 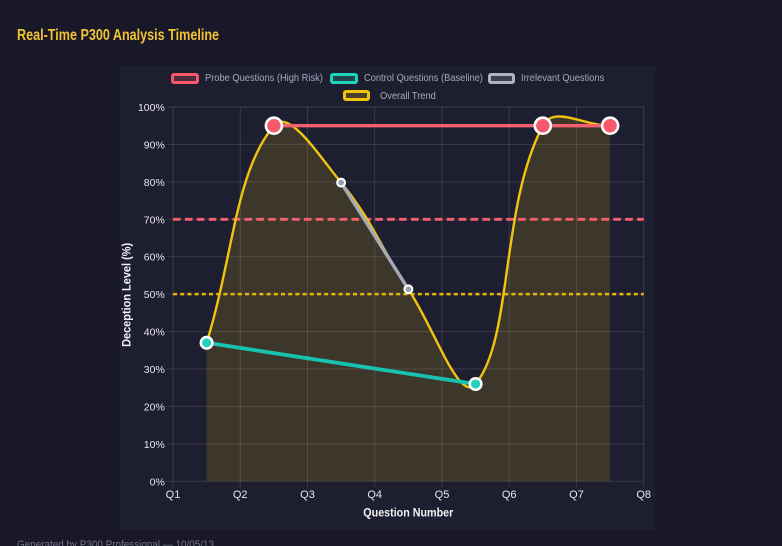 I want to click on svg-text: Deception Level (%), so click(x=127, y=295).